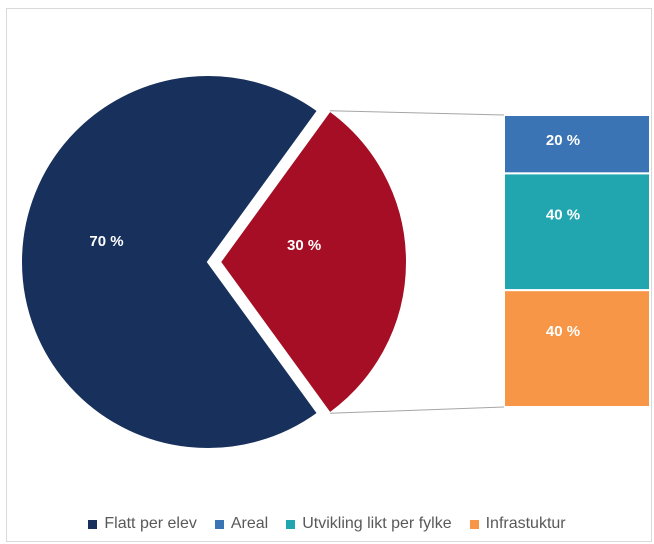  I want to click on connector-line-top, so click(417, 113).